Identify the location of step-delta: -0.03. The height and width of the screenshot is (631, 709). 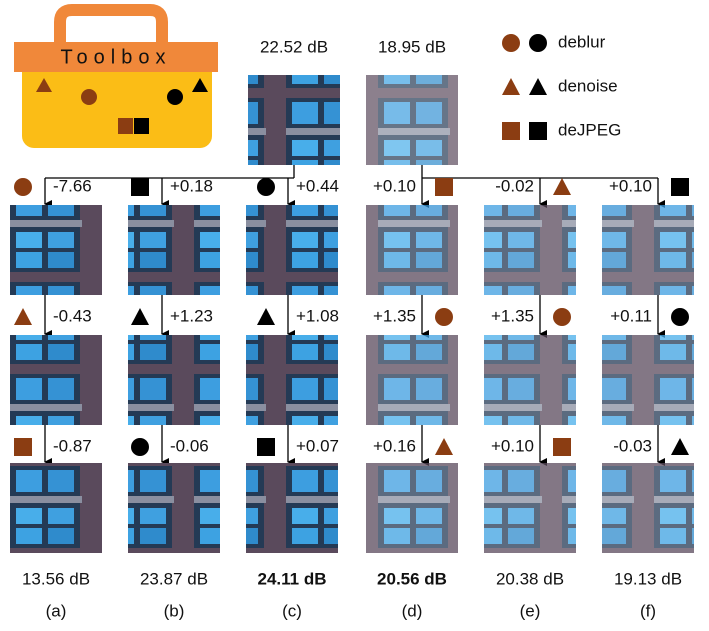
(632, 445).